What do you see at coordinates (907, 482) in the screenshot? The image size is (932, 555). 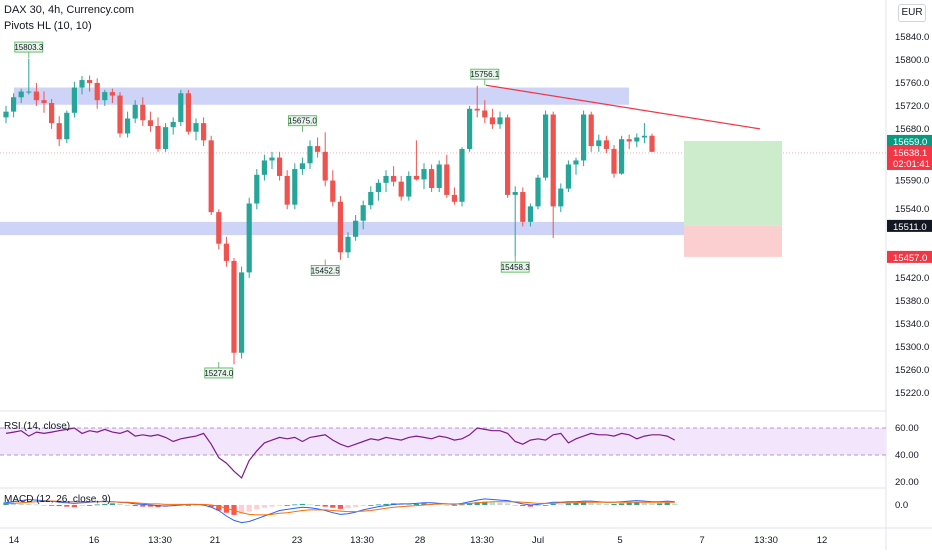 I see `rsi-tick-label: 20.00` at bounding box center [907, 482].